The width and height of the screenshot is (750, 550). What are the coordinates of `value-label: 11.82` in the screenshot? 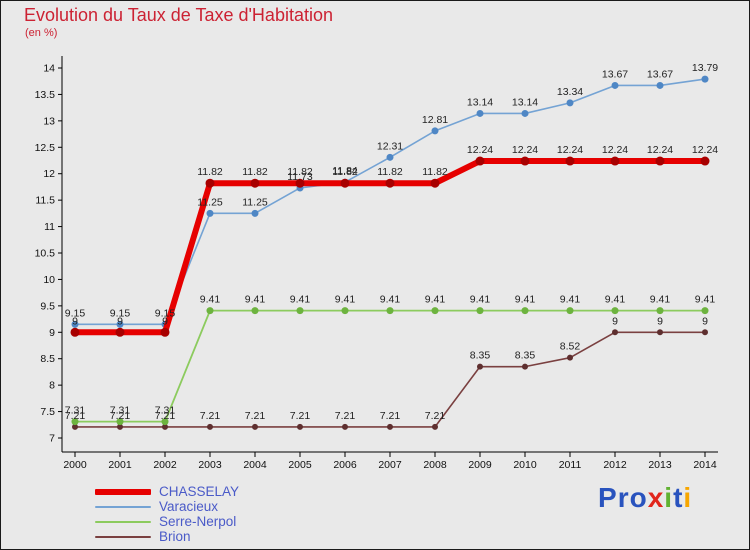 It's located at (210, 172).